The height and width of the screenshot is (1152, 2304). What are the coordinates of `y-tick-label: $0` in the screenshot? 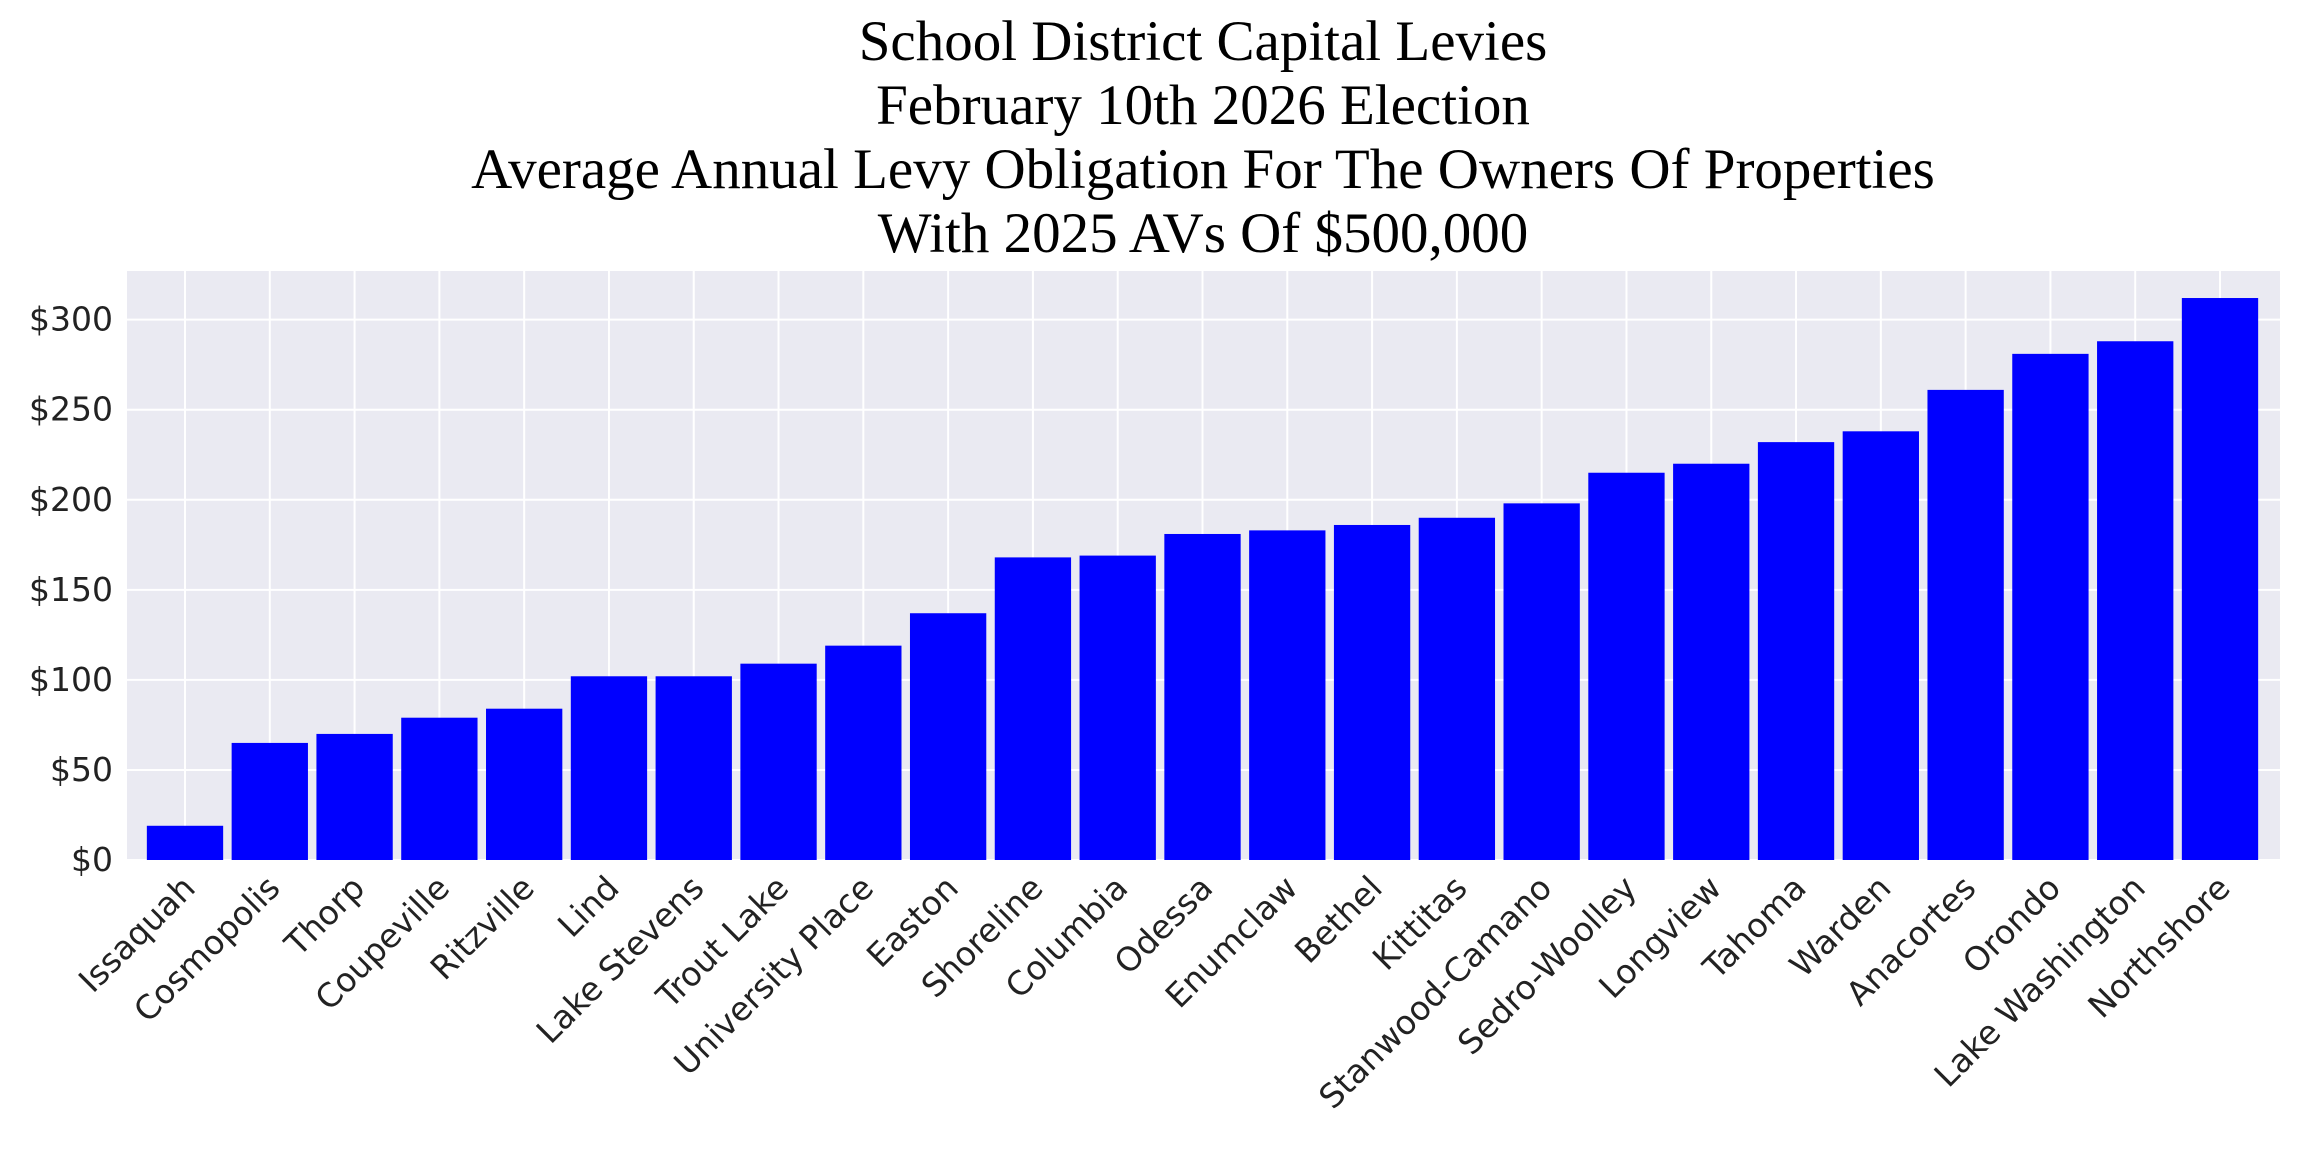 It's located at (92, 859).